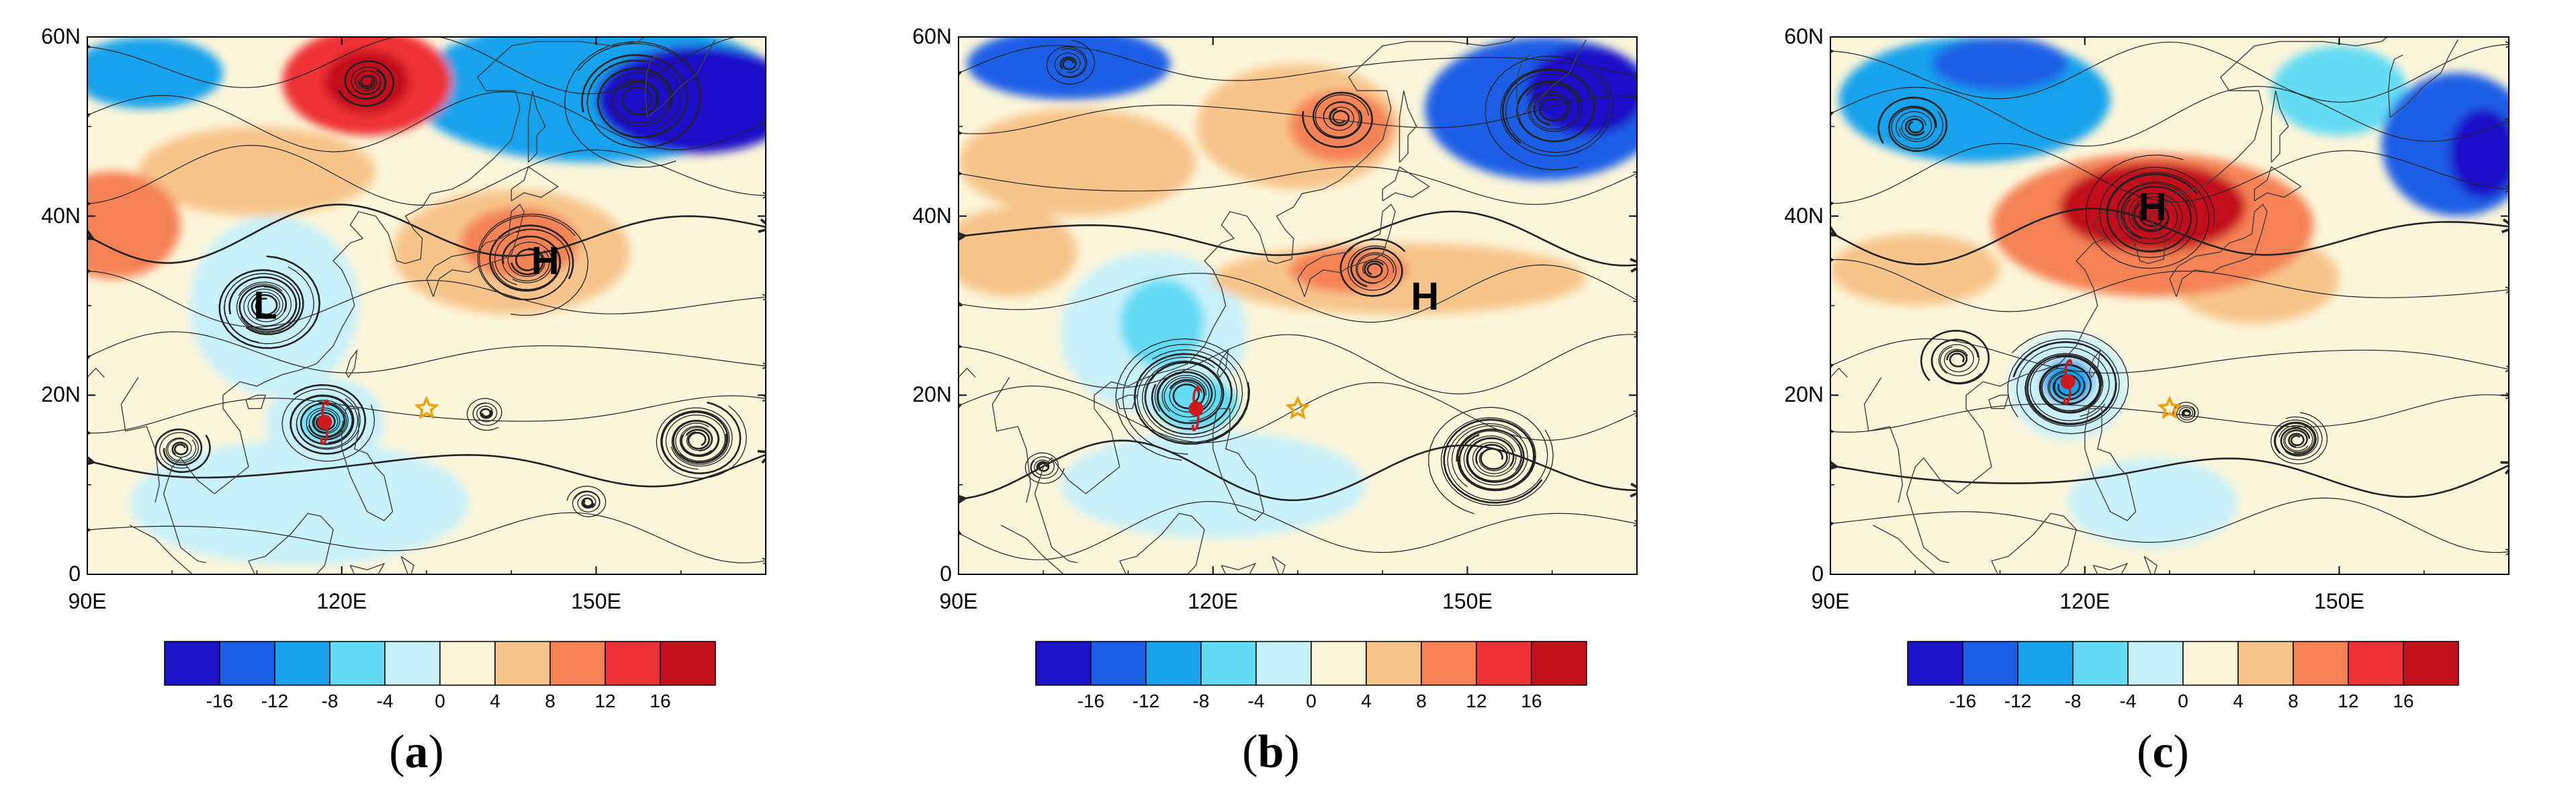 The width and height of the screenshot is (2576, 796). What do you see at coordinates (1298, 407) in the screenshot?
I see `star-marker` at bounding box center [1298, 407].